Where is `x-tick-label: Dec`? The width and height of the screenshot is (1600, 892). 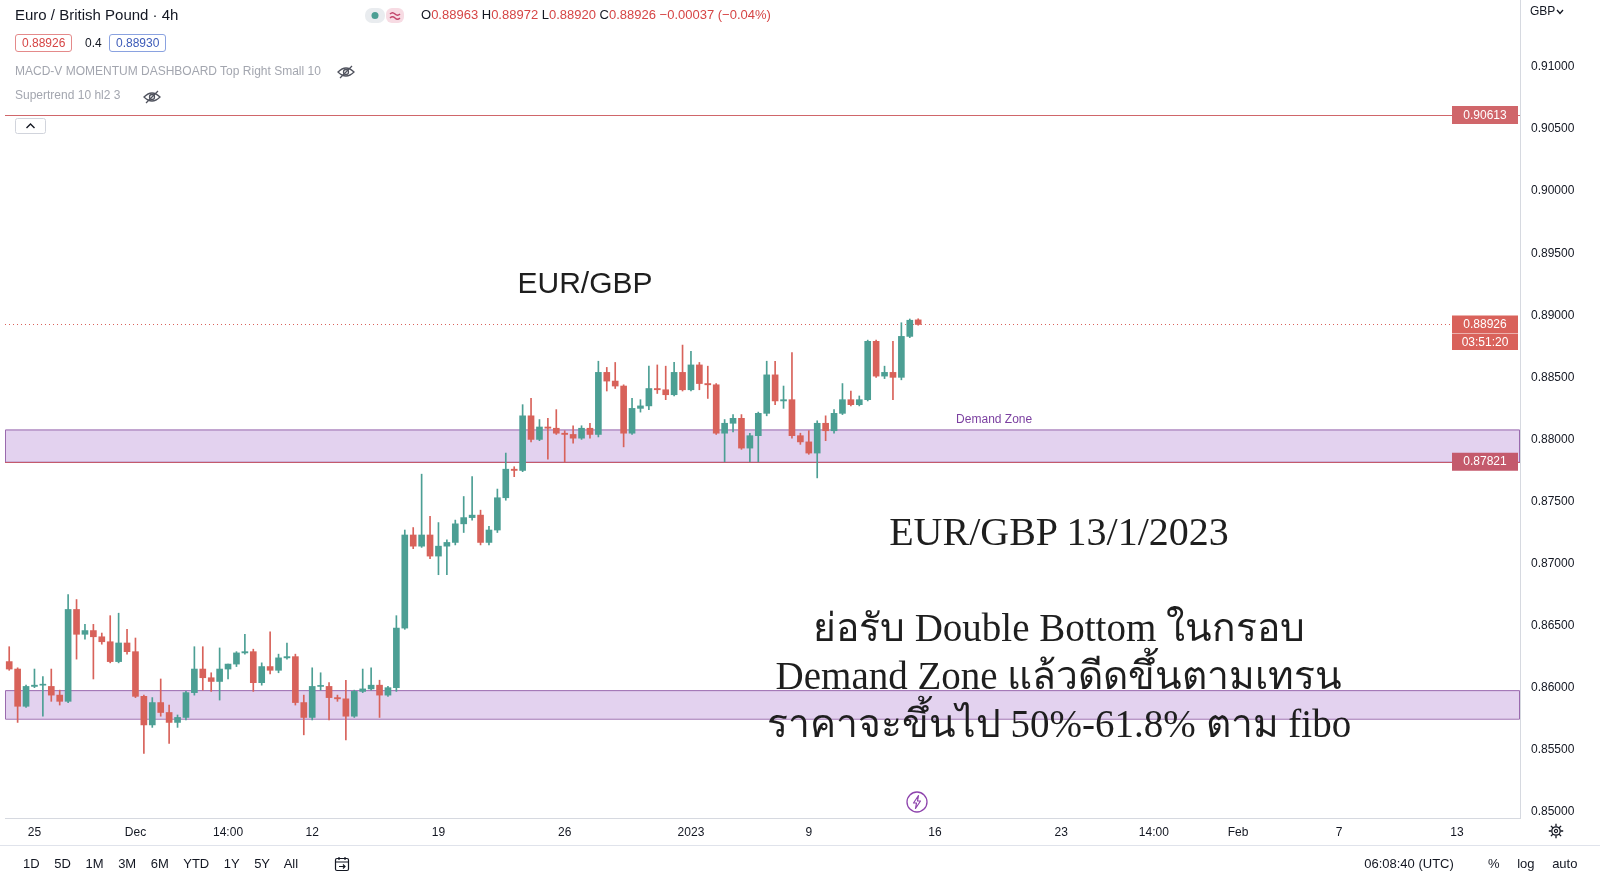
x-tick-label: Dec is located at coordinates (135, 831).